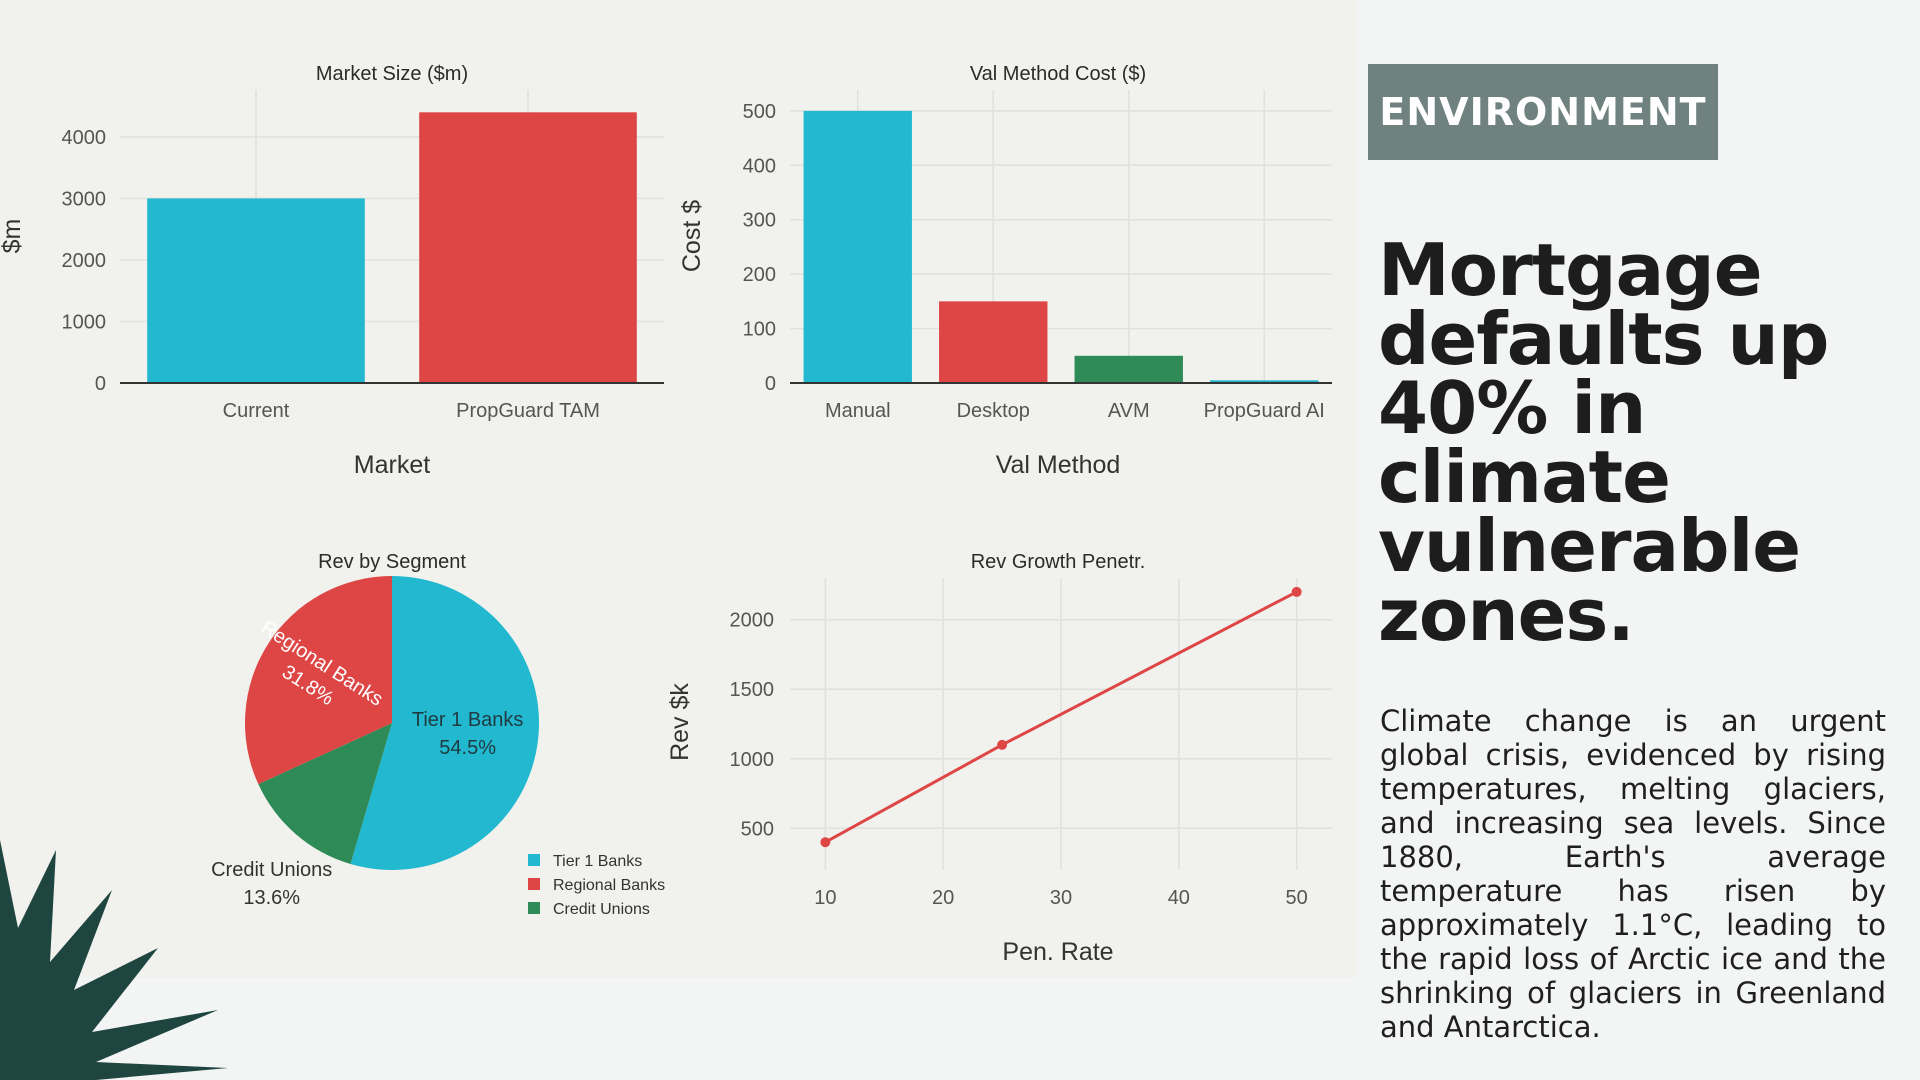 The height and width of the screenshot is (1080, 1920). I want to click on pie-label-pct: 13.6%, so click(271, 898).